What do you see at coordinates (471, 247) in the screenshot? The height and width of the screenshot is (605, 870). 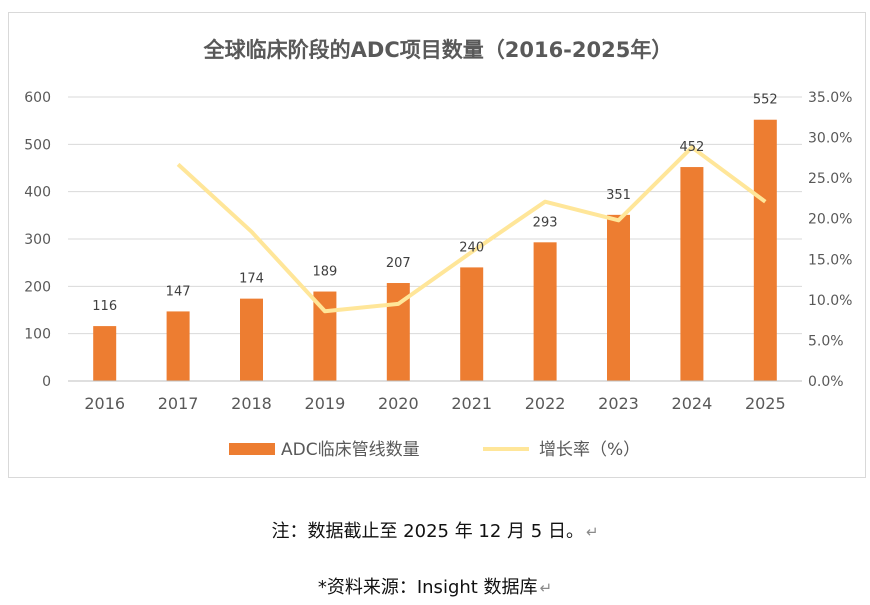 I see `data-label: 240` at bounding box center [471, 247].